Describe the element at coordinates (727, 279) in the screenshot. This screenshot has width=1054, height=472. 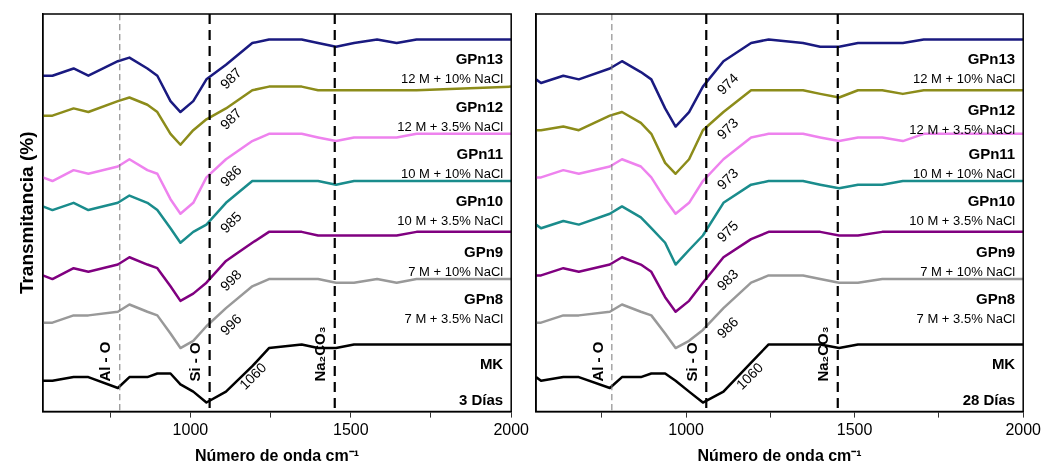
I see `annotation: 983` at that location.